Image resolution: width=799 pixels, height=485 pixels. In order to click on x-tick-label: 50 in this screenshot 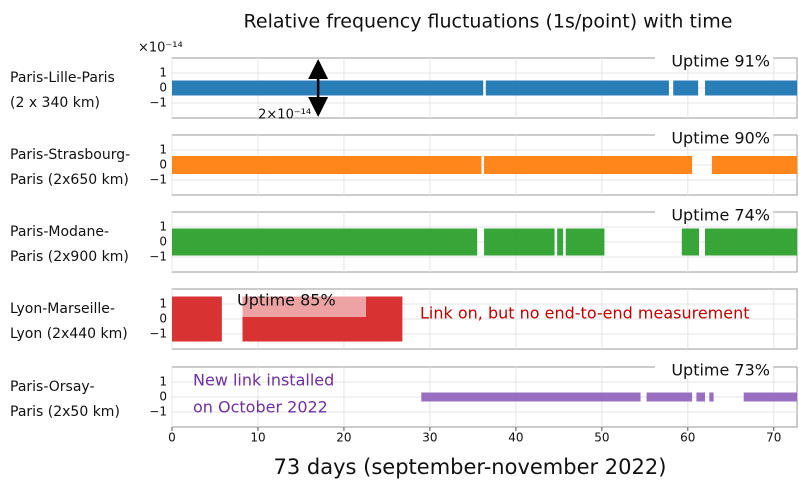, I will do `click(601, 438)`.